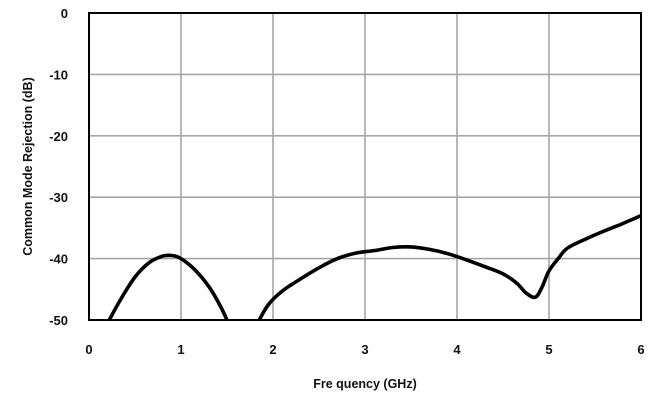 This screenshot has height=396, width=657. I want to click on y-axis-label: Common Mode Rejection (dB), so click(28, 166).